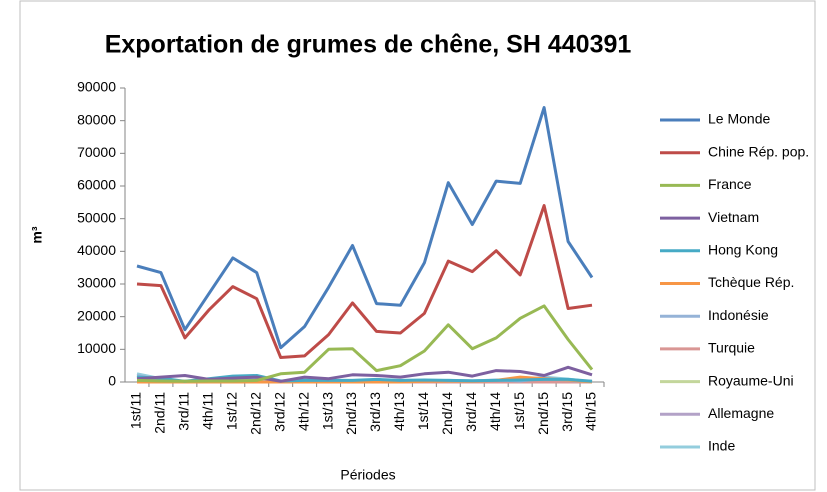 This screenshot has width=827, height=492. What do you see at coordinates (96, 119) in the screenshot?
I see `y-tick-label: 80000` at bounding box center [96, 119].